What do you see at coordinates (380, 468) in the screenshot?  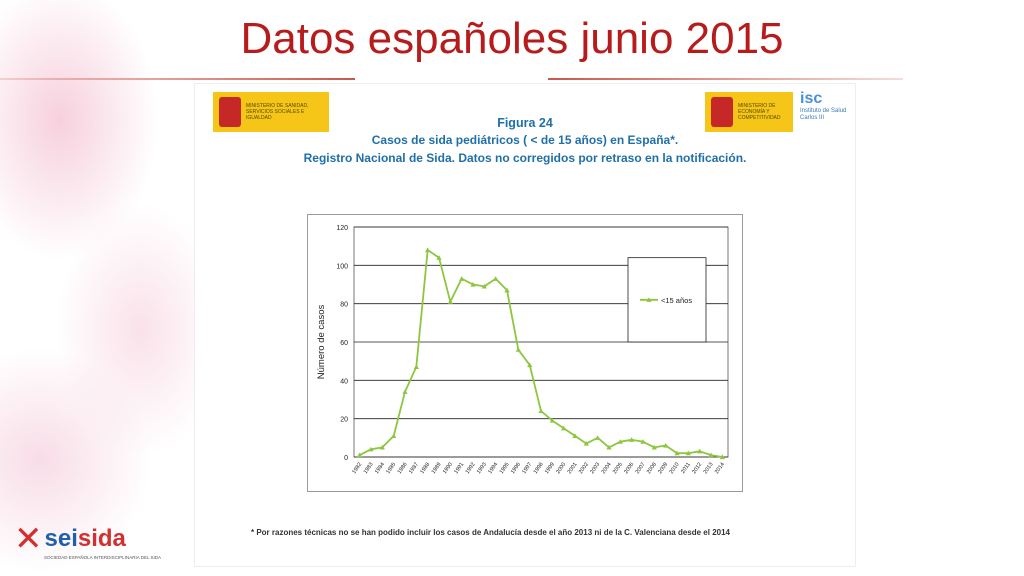 I see `x-tick-label: 1984` at bounding box center [380, 468].